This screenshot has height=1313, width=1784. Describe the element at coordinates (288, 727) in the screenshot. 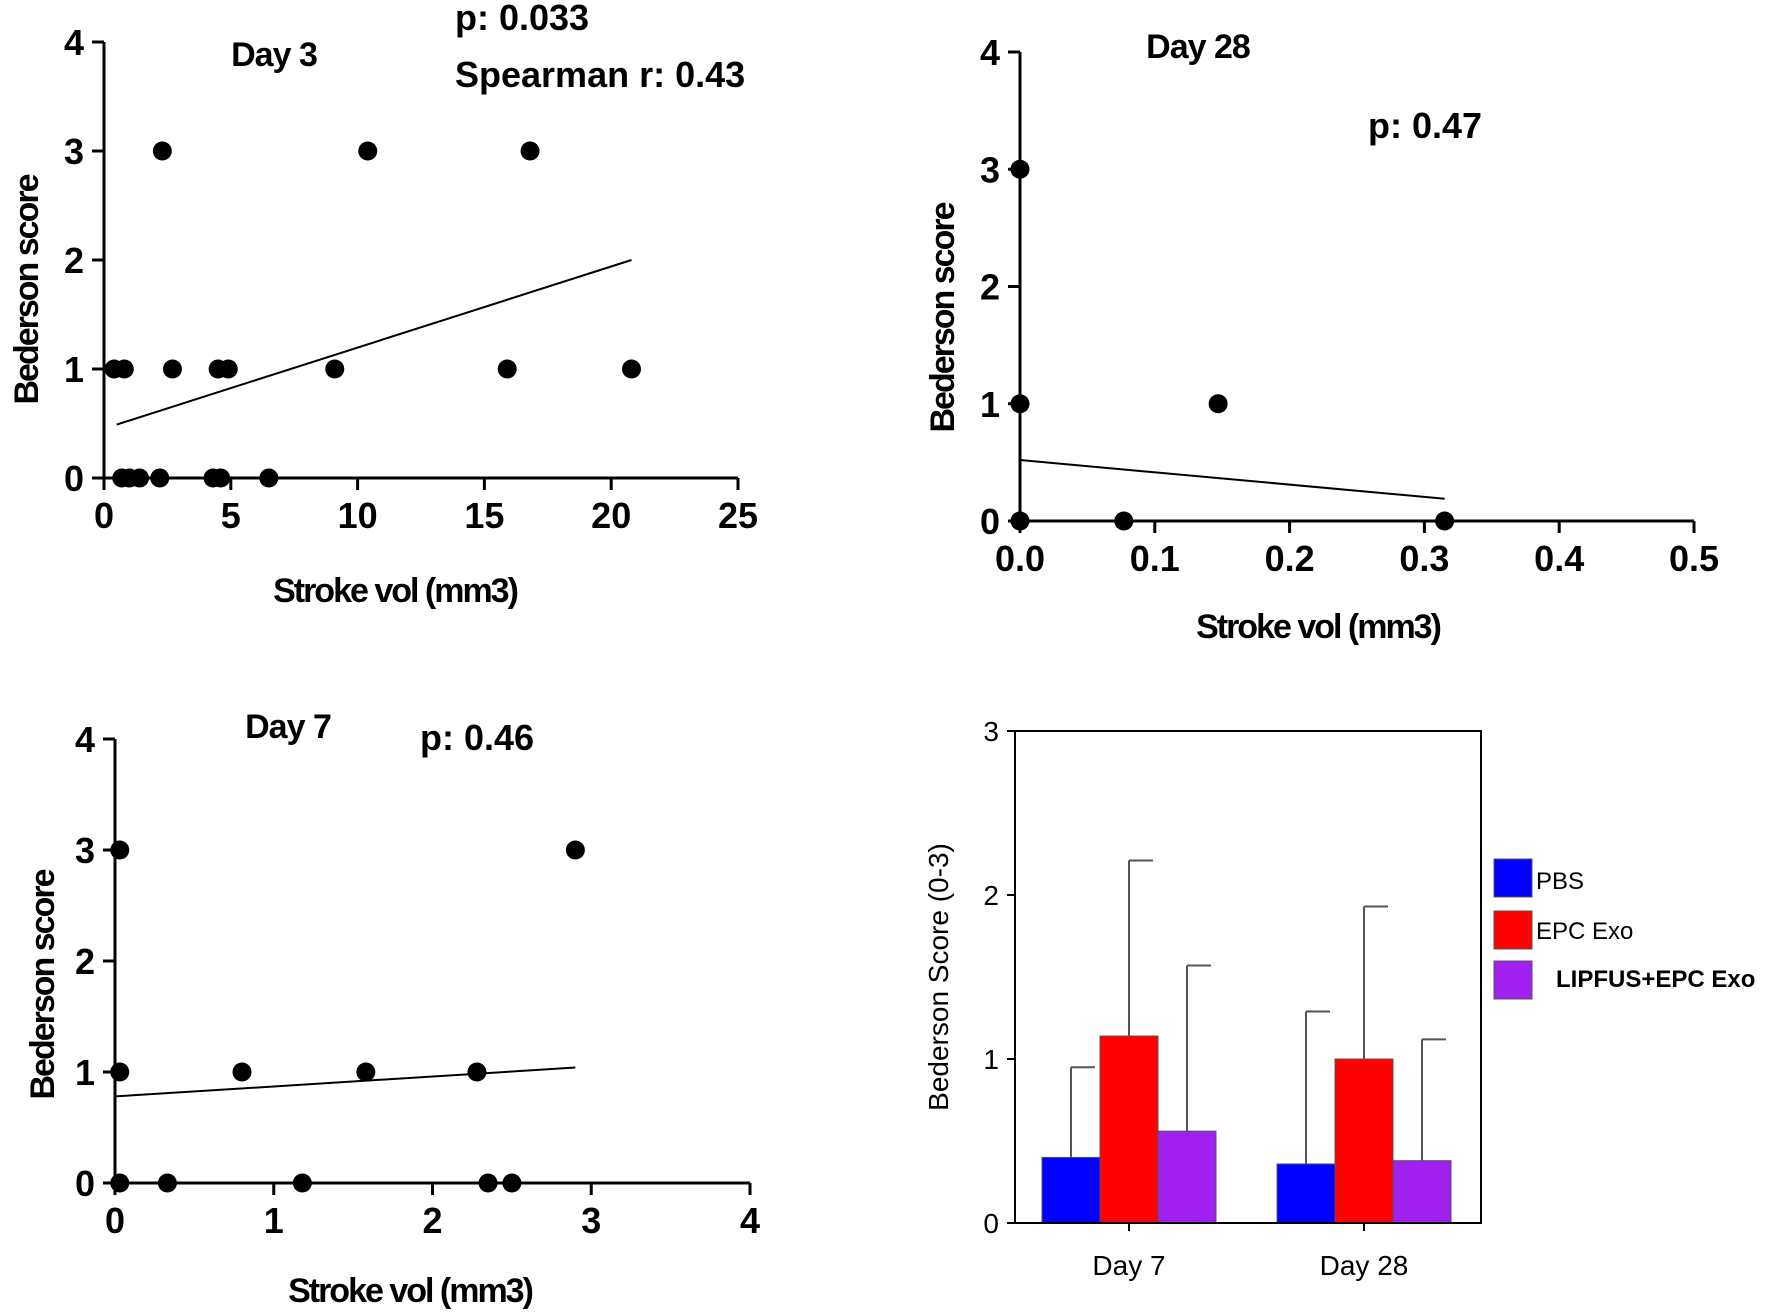

I see `day7-title: Day 7` at that location.